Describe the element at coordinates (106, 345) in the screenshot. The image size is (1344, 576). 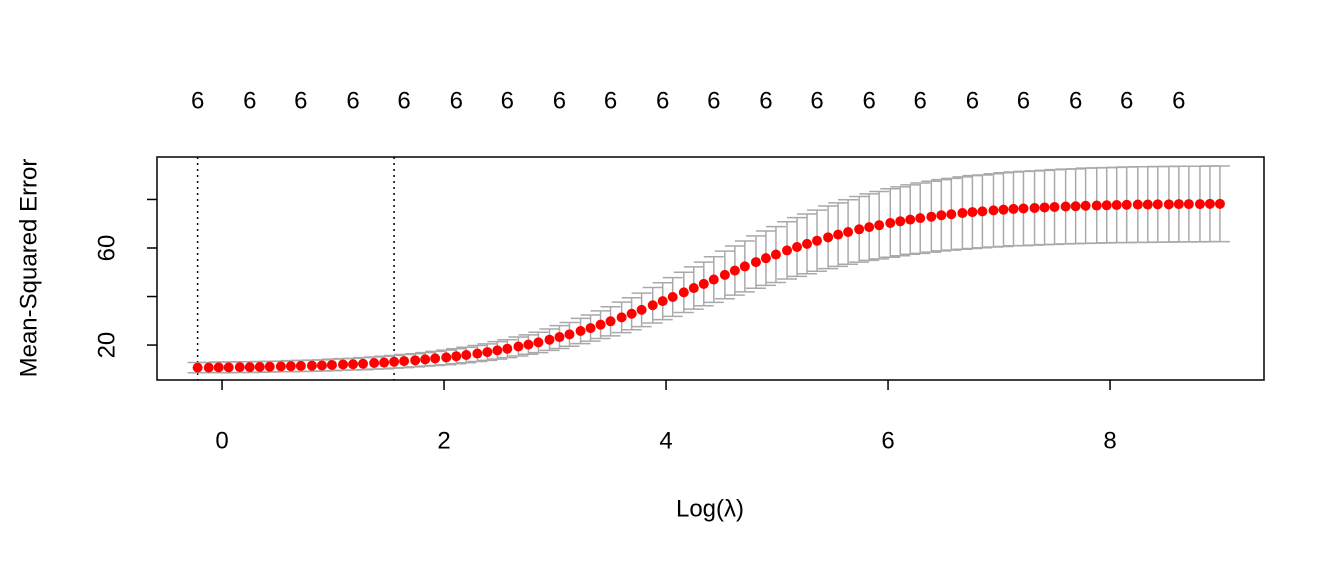
I see `y-tick-label: 20` at that location.